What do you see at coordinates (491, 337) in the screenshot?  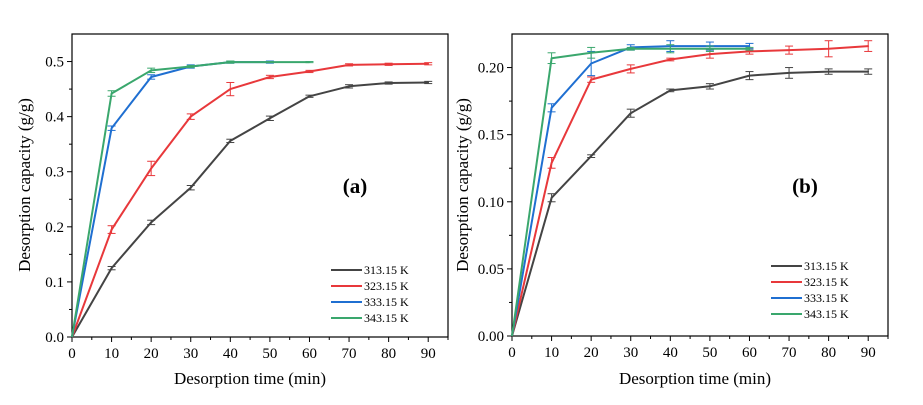 I see `y-tick-label: 0.00` at bounding box center [491, 337].